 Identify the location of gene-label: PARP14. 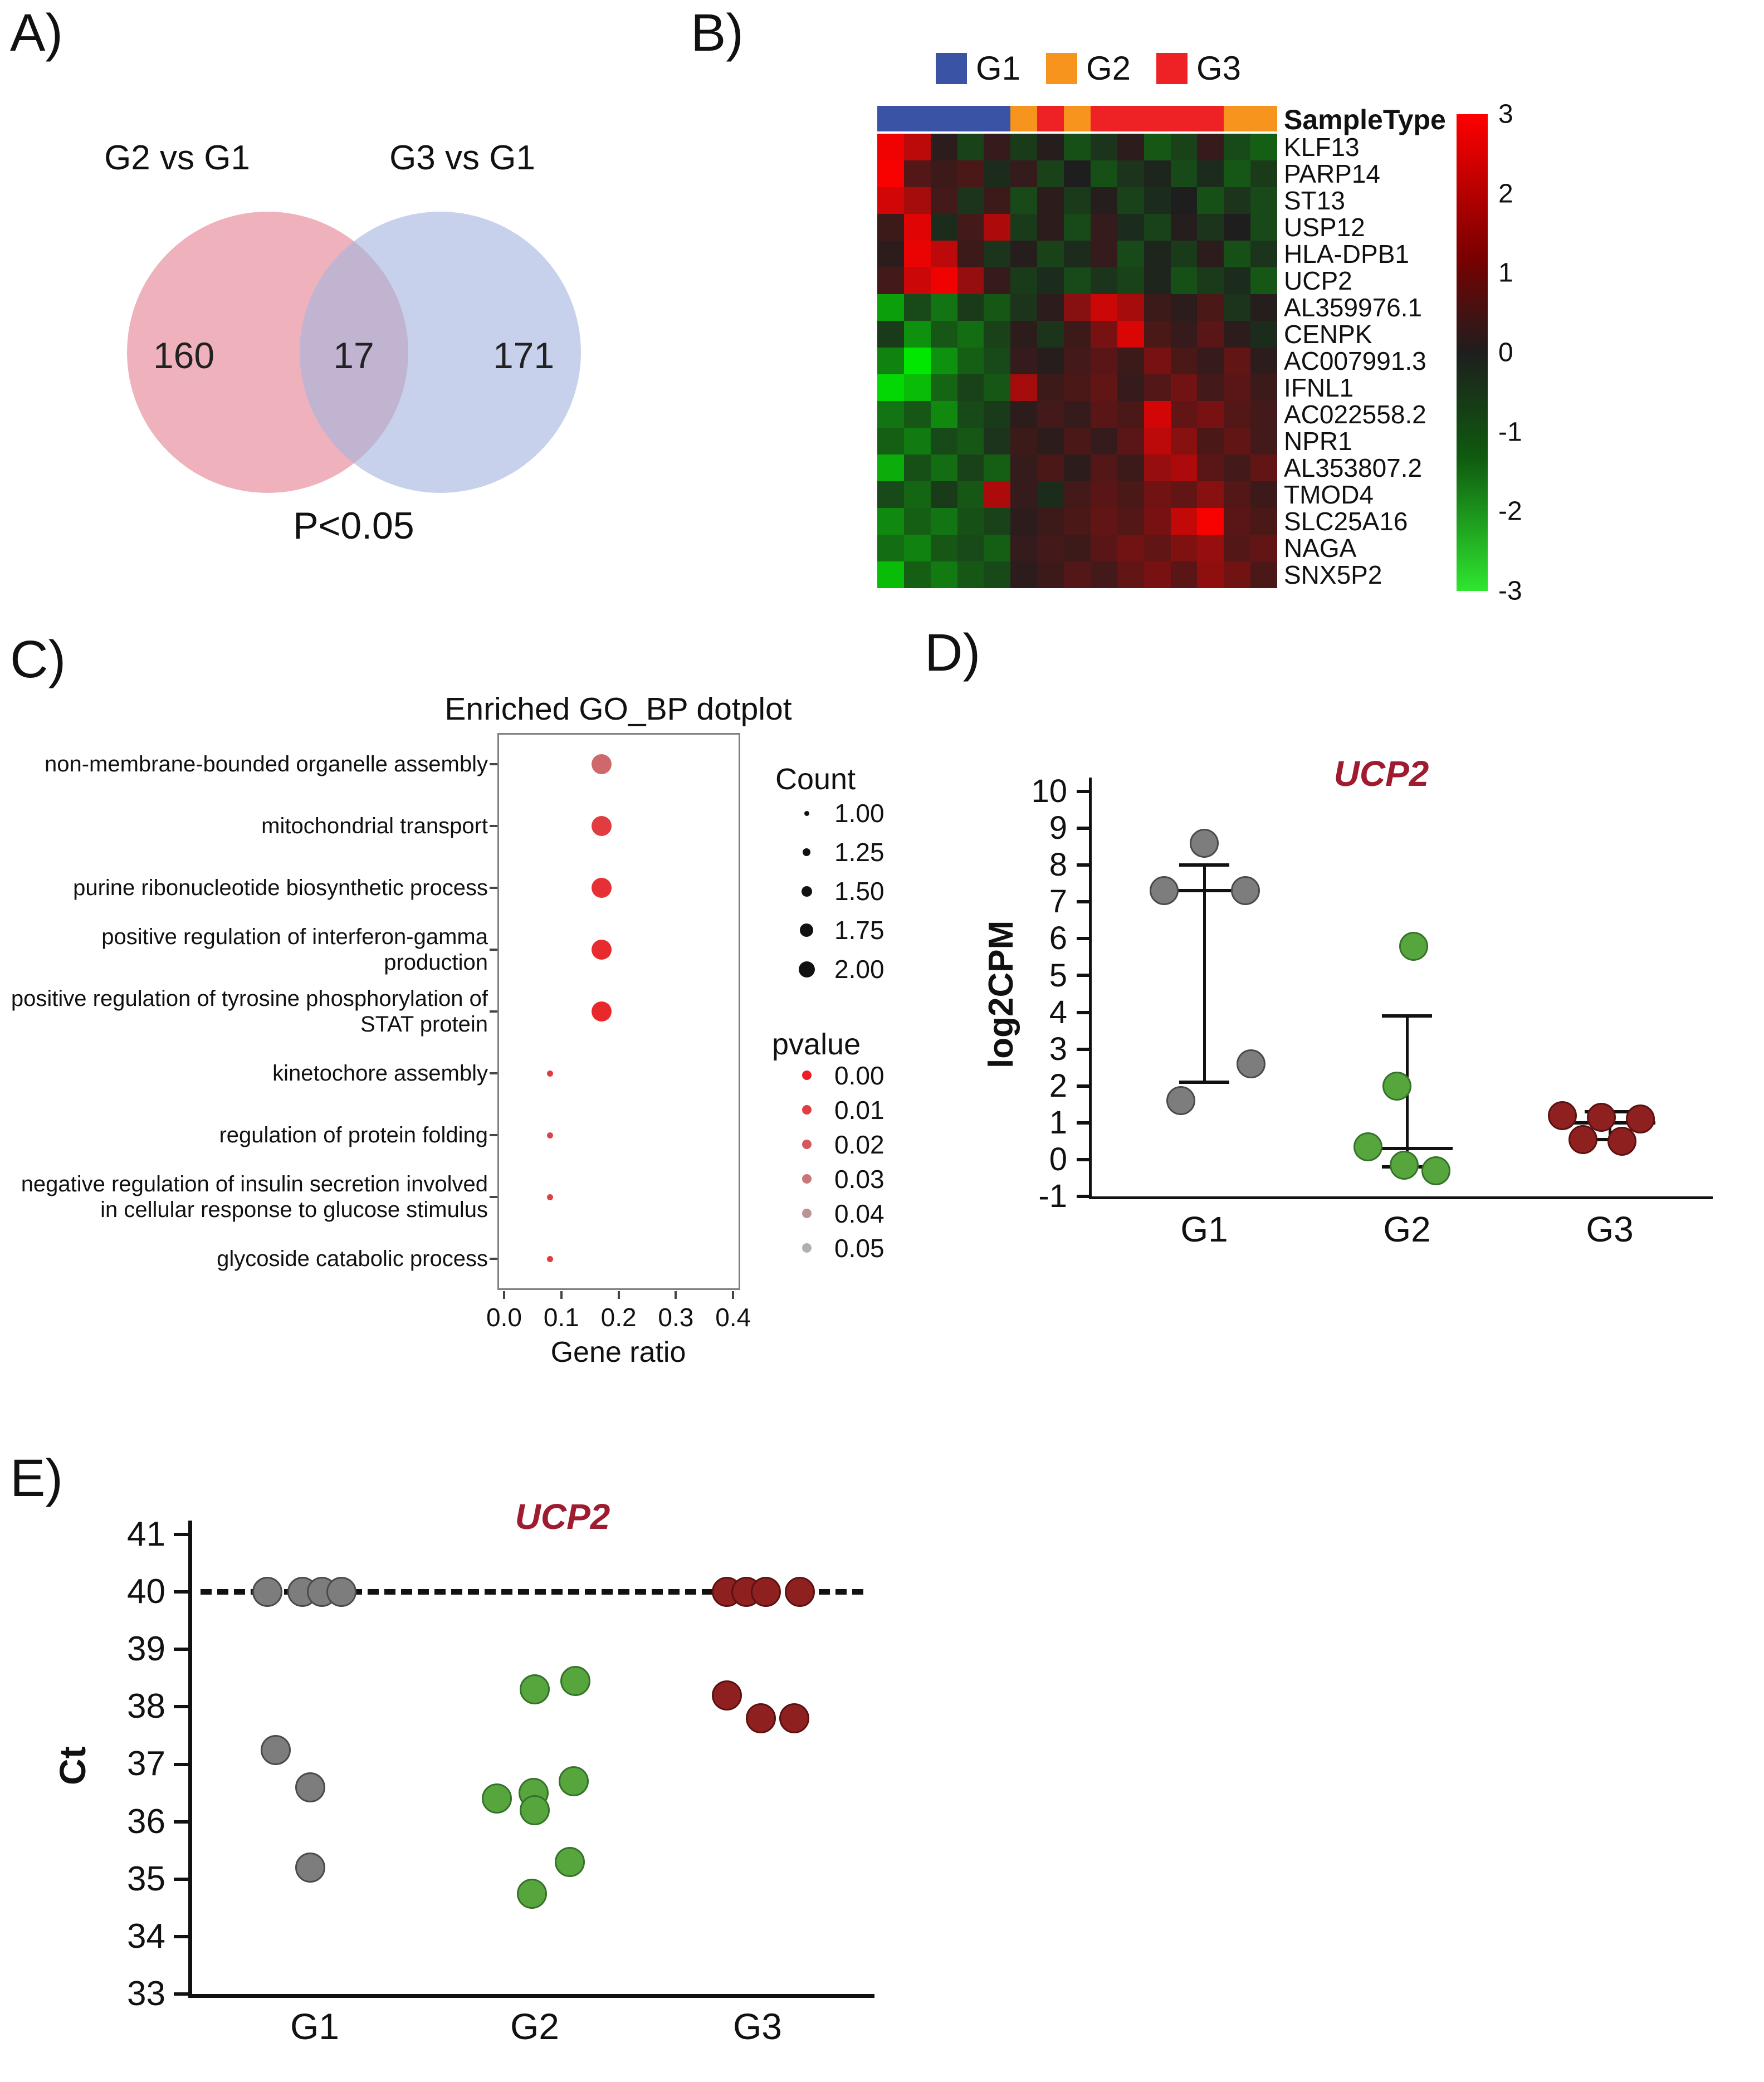
(1332, 173).